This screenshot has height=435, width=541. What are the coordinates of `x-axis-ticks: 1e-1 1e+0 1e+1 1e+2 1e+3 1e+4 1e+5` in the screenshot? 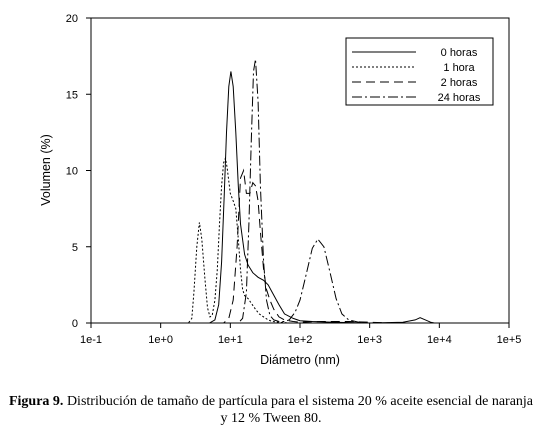 It's located at (300, 334).